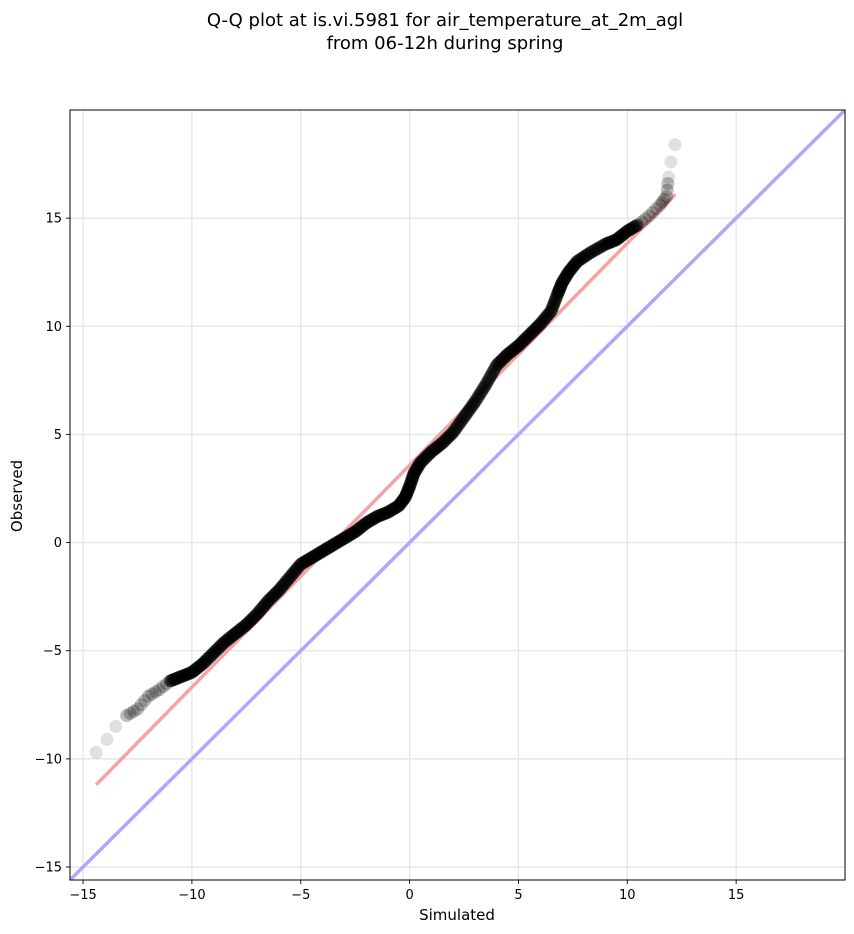 This screenshot has height=934, width=854. What do you see at coordinates (518, 895) in the screenshot?
I see `x-tick-label: 5` at bounding box center [518, 895].